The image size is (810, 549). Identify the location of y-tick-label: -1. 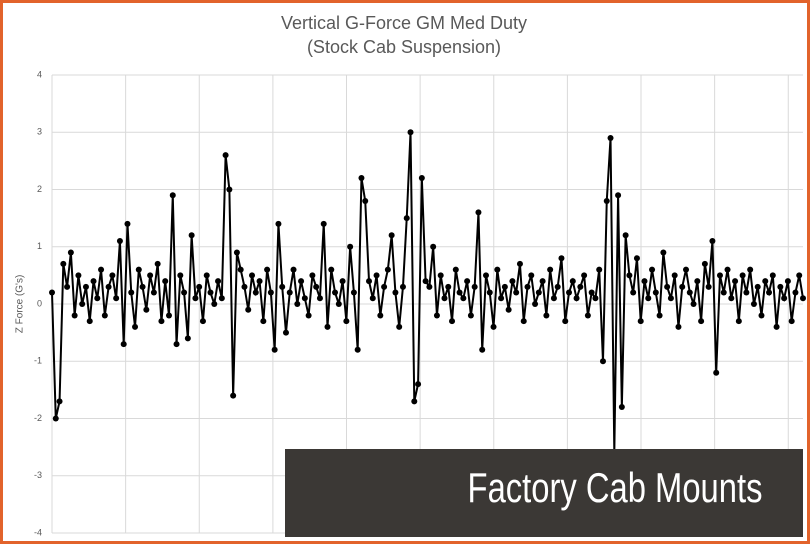
(38, 361).